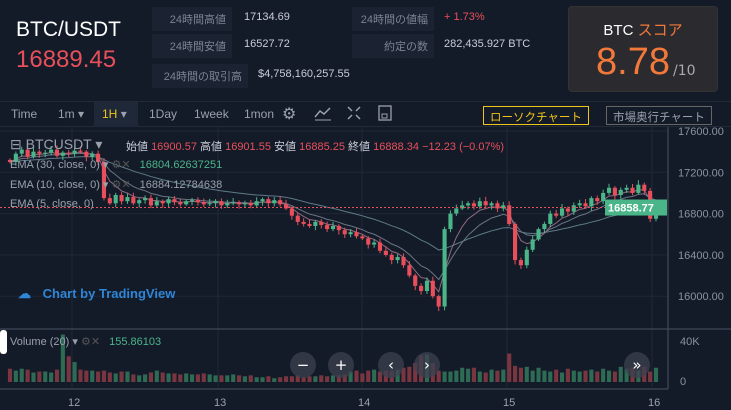  What do you see at coordinates (385, 114) in the screenshot?
I see `save-icon` at bounding box center [385, 114].